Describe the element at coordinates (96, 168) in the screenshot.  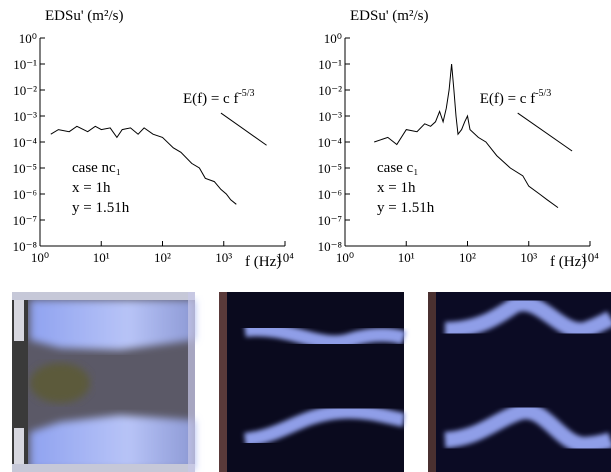
I see `case-text: case nc₁` at that location.